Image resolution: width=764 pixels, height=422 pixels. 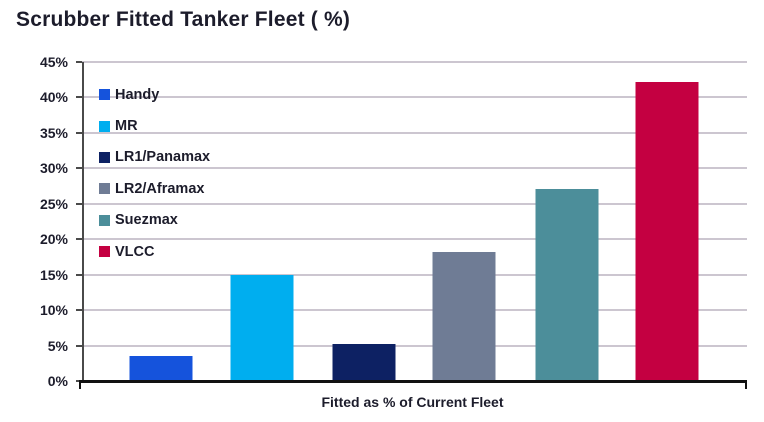 I want to click on legend-label-lr2-aframax: LR2/Aframax, so click(x=160, y=188).